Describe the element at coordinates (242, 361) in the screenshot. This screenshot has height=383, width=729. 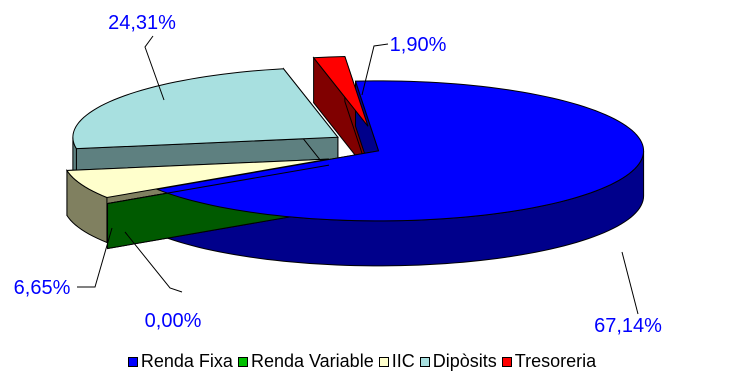
I see `legend-swatch-renda-variable` at that location.